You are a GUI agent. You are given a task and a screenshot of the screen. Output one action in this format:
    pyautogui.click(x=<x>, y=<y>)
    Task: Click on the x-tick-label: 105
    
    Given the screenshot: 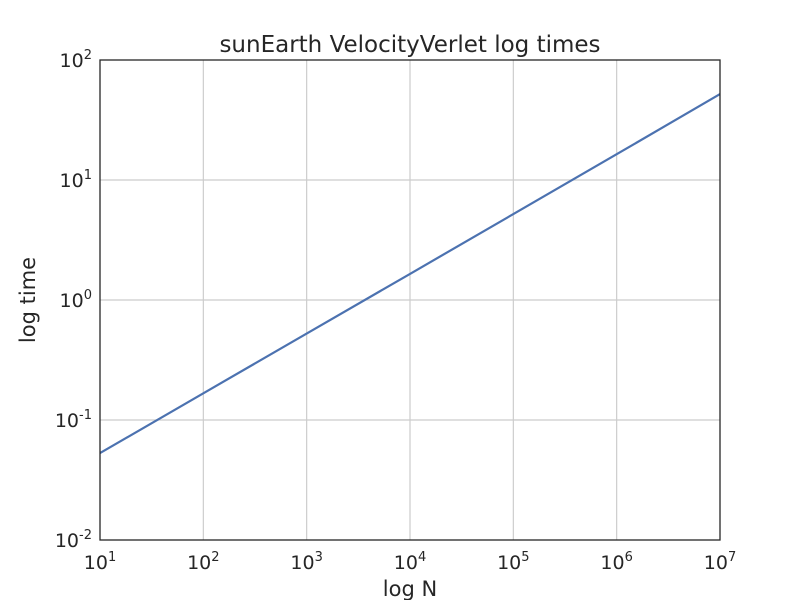 What is the action you would take?
    pyautogui.click(x=513, y=562)
    